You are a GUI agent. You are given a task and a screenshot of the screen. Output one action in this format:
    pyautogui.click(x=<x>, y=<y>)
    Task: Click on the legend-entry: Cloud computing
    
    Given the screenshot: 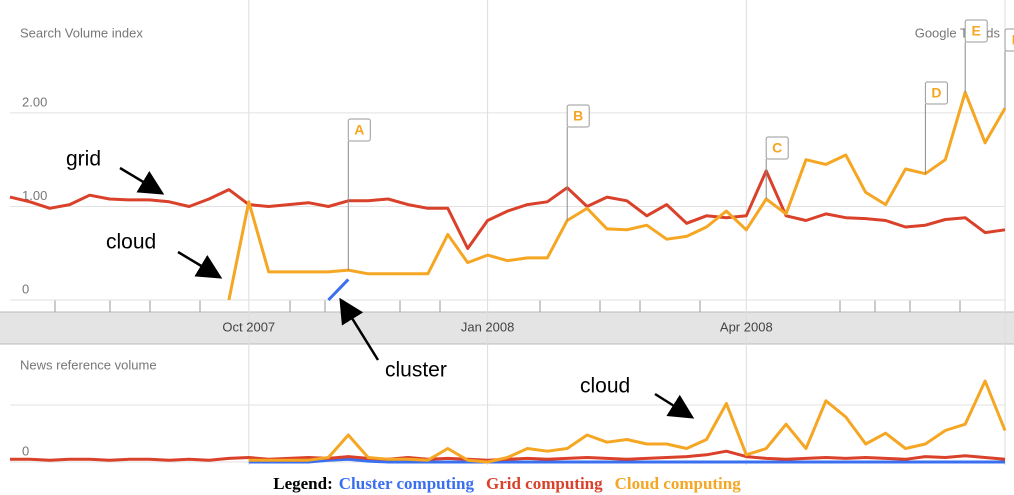 What is the action you would take?
    pyautogui.click(x=678, y=483)
    